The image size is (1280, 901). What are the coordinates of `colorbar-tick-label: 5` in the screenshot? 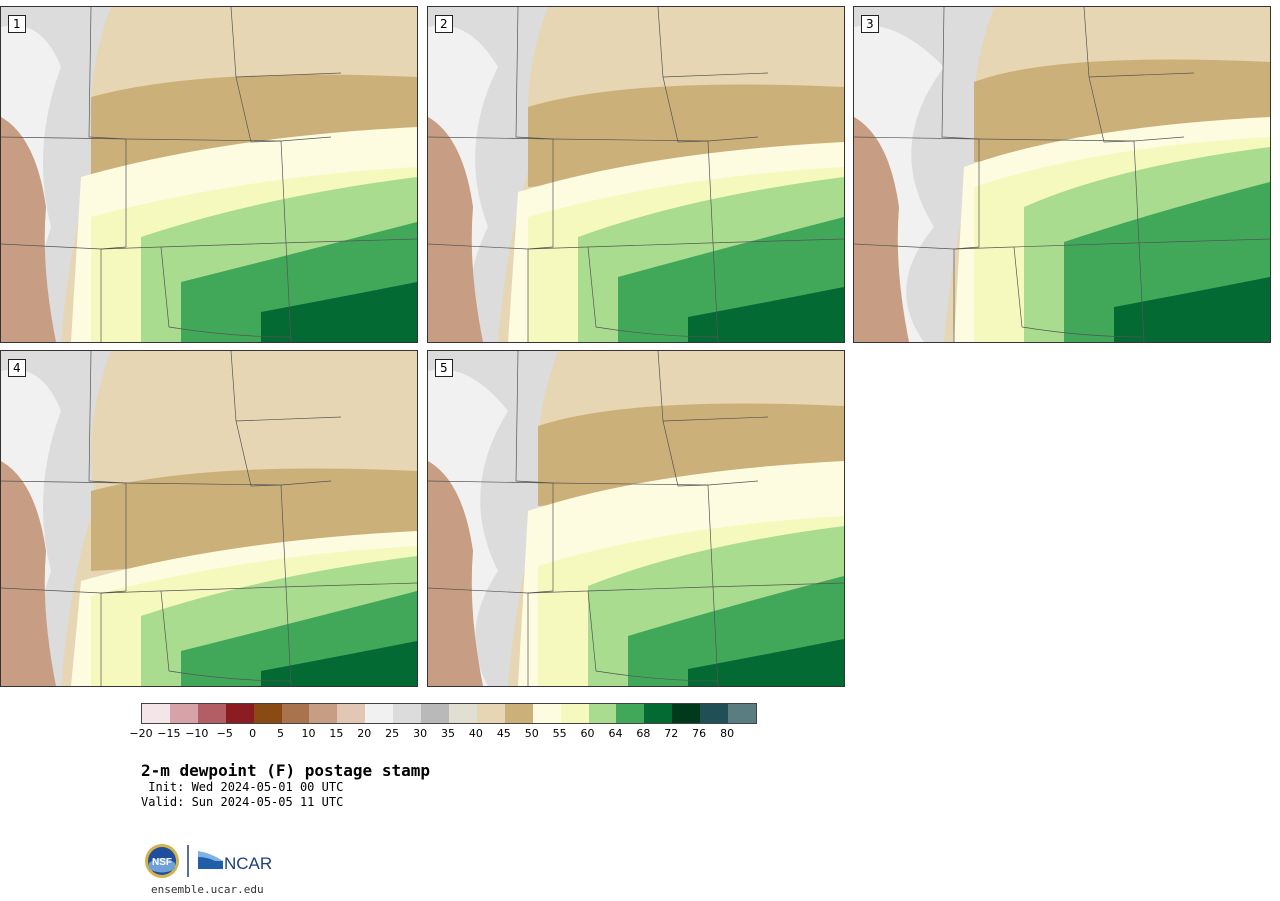 It's located at (281, 733).